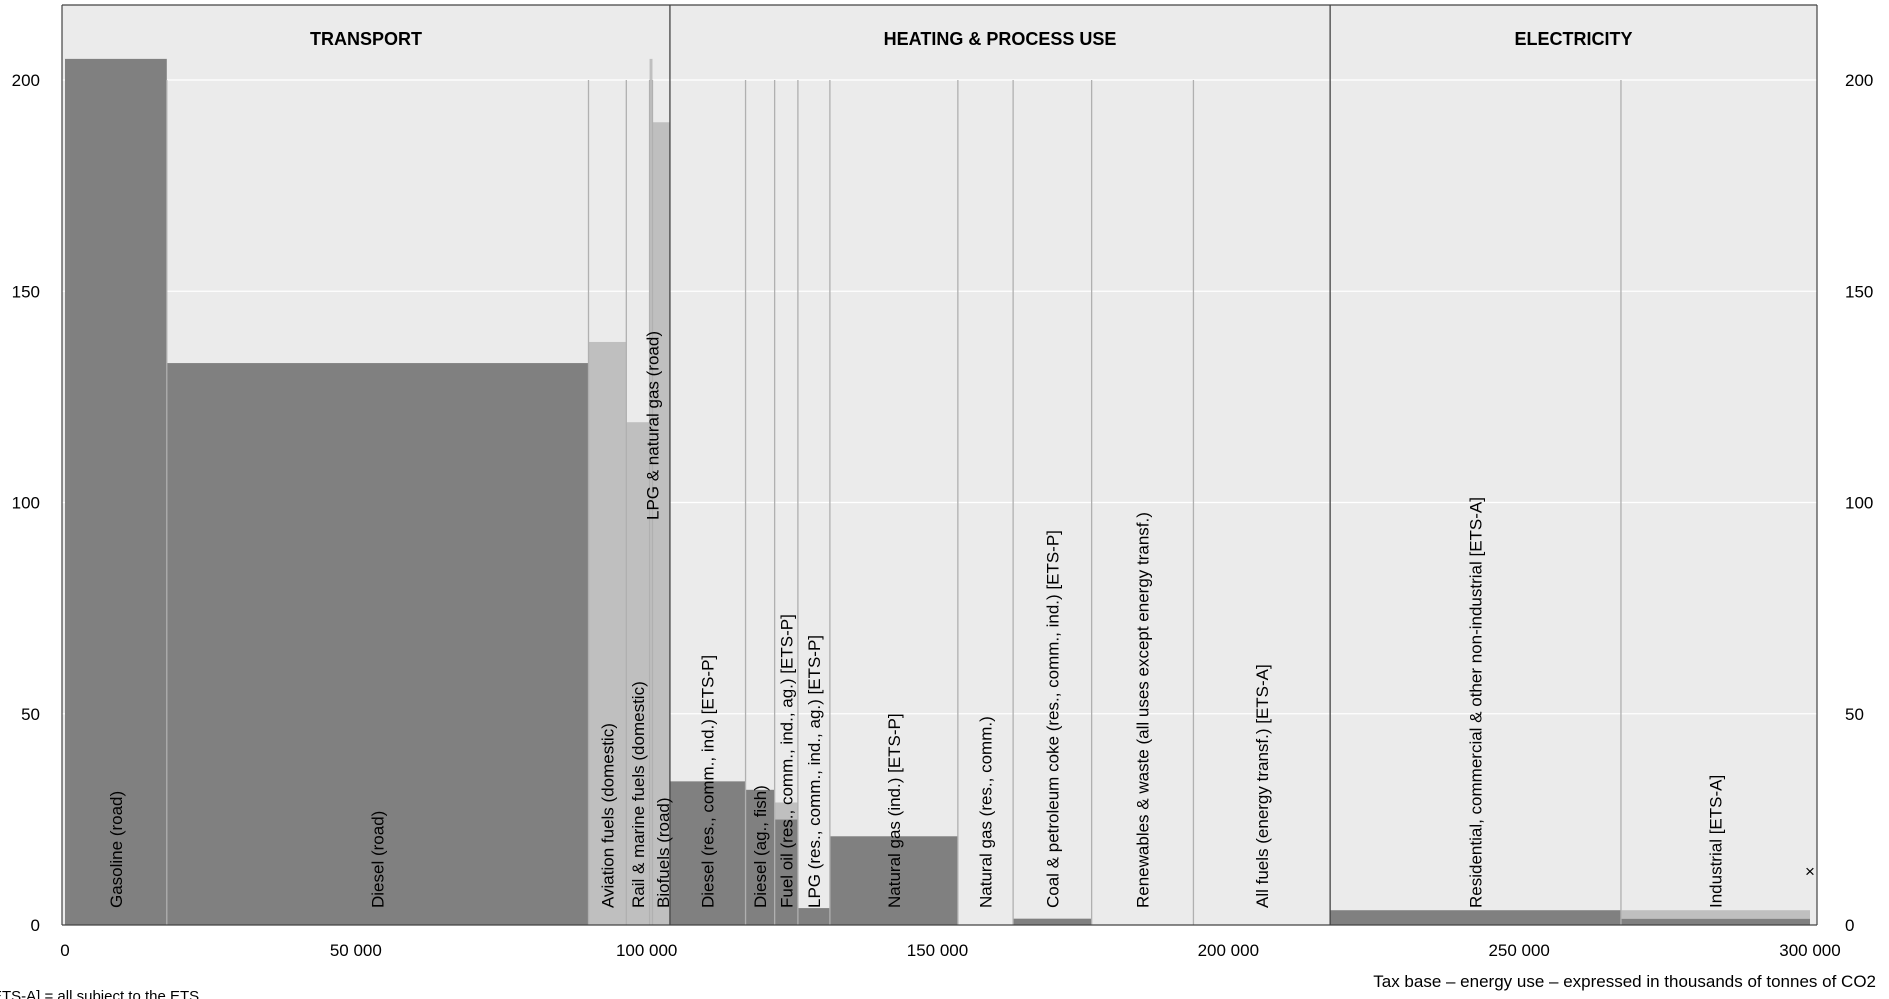 The height and width of the screenshot is (999, 1889). Describe the element at coordinates (26, 291) in the screenshot. I see `y-tick-label-left: 150` at that location.